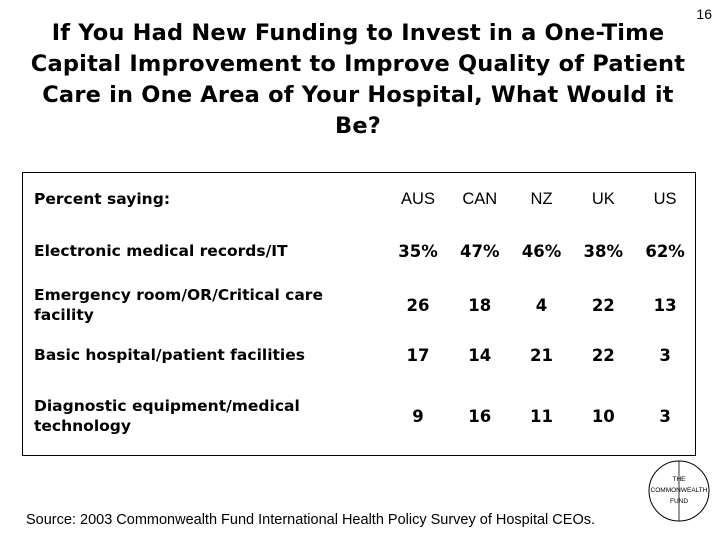 This screenshot has width=720, height=540. What do you see at coordinates (679, 501) in the screenshot?
I see `logo-text-fund: FUND` at bounding box center [679, 501].